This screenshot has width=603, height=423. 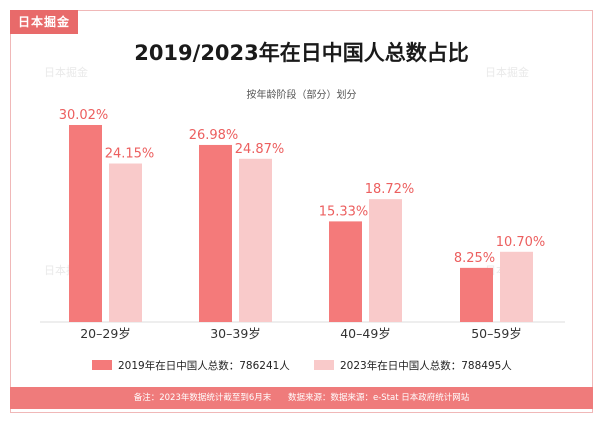 I want to click on chart-title: 2019/2023年在日中国人总数占比, so click(x=301, y=53).